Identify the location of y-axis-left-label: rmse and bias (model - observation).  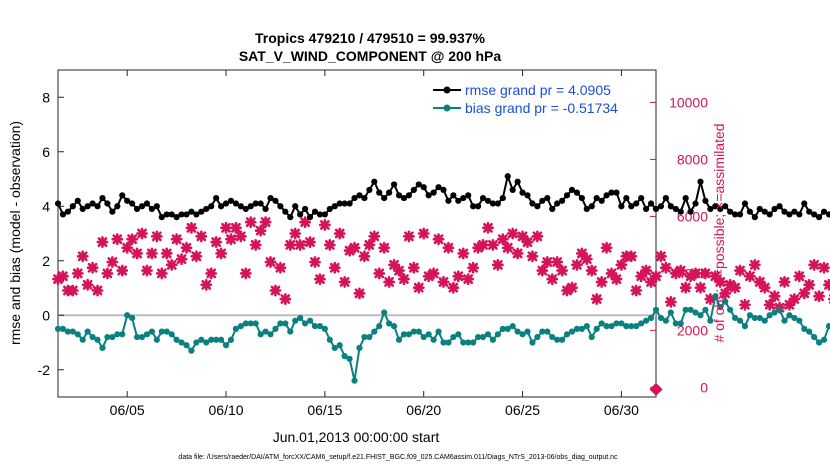
(15, 233).